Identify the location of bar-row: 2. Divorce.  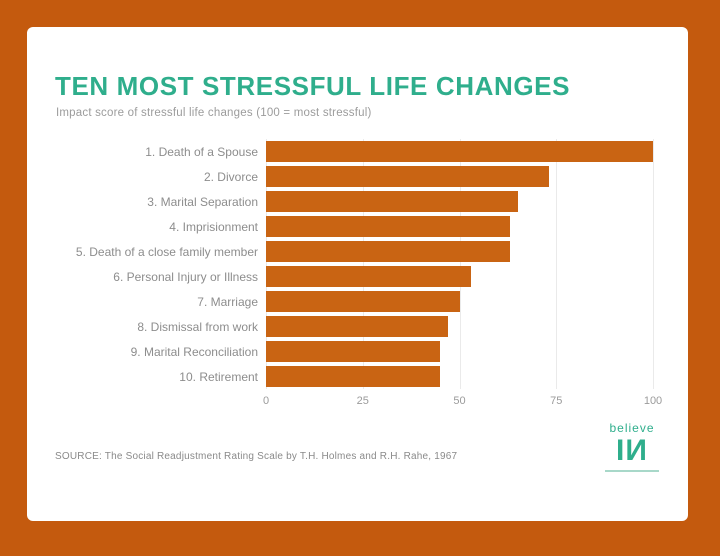
(357, 176).